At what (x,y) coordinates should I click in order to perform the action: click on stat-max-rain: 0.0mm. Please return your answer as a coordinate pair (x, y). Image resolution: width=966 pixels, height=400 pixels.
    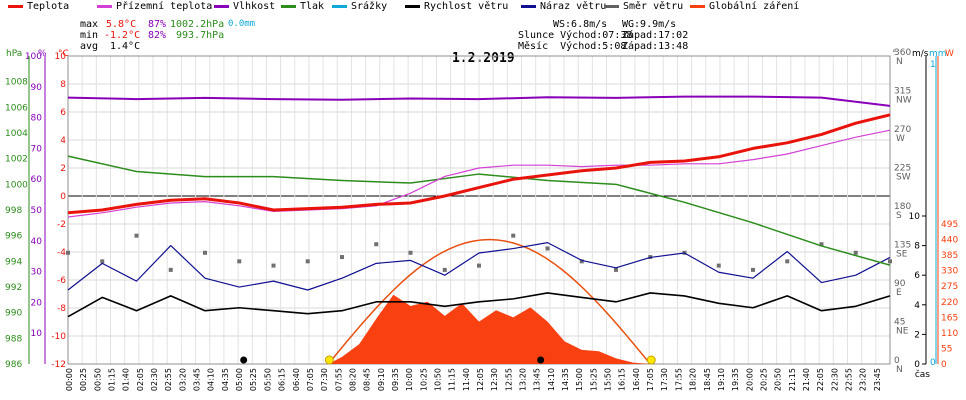
    Looking at the image, I should click on (242, 24).